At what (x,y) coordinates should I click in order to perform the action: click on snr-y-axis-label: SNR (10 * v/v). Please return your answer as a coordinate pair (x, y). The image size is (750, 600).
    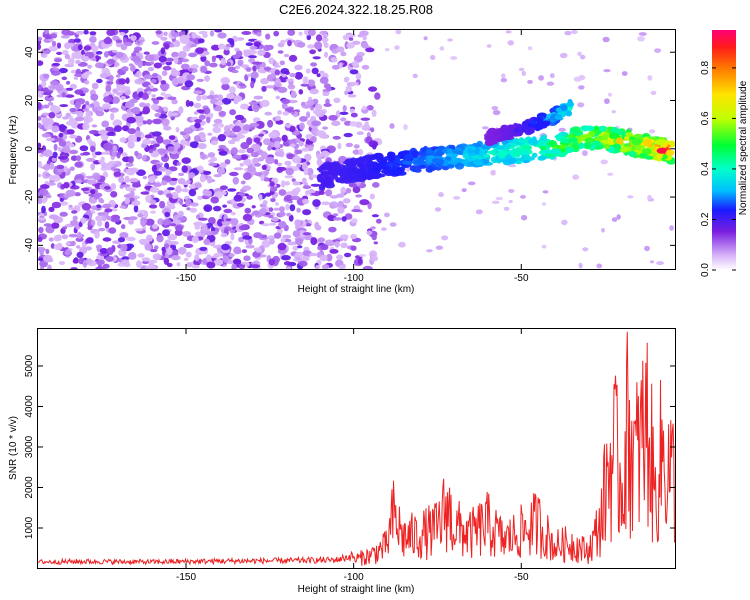
    Looking at the image, I should click on (13, 448).